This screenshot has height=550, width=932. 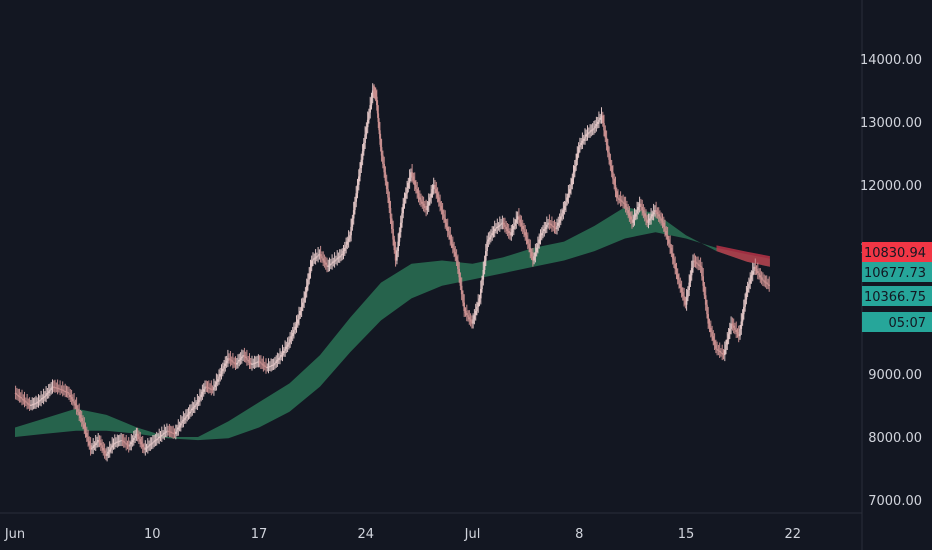 I want to click on y-tick-label: 14000.00, so click(x=891, y=60).